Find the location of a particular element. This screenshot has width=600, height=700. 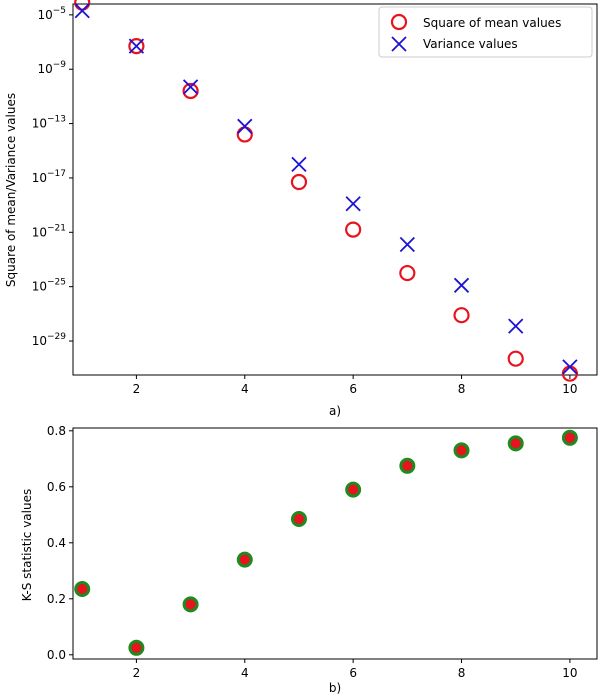

x-axis-label-a: a) is located at coordinates (335, 411).